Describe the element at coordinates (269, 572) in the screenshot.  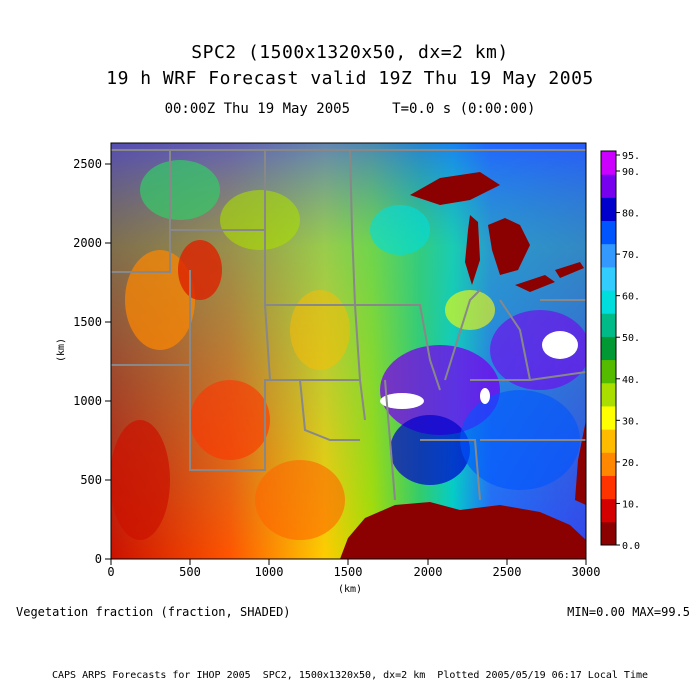
I see `x-tick-label: 1000` at that location.